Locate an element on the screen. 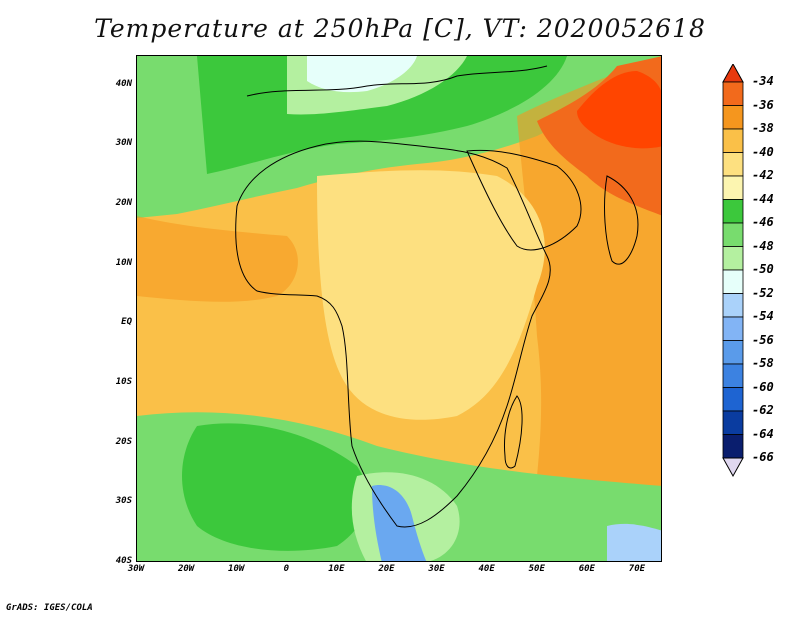 The image size is (800, 618). lat-tick-label: EQ is located at coordinates (126, 322).